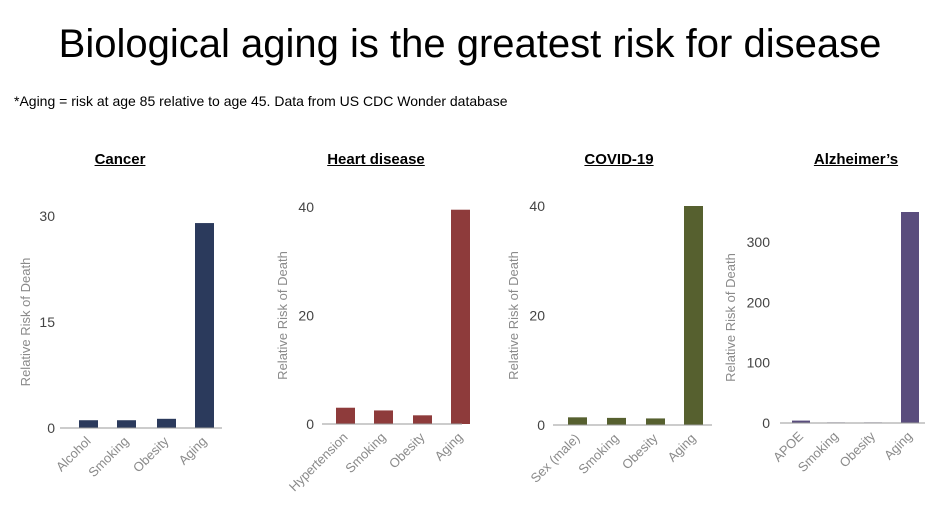 The image size is (940, 518). Describe the element at coordinates (345, 415) in the screenshot. I see `bar-hypertension` at that location.